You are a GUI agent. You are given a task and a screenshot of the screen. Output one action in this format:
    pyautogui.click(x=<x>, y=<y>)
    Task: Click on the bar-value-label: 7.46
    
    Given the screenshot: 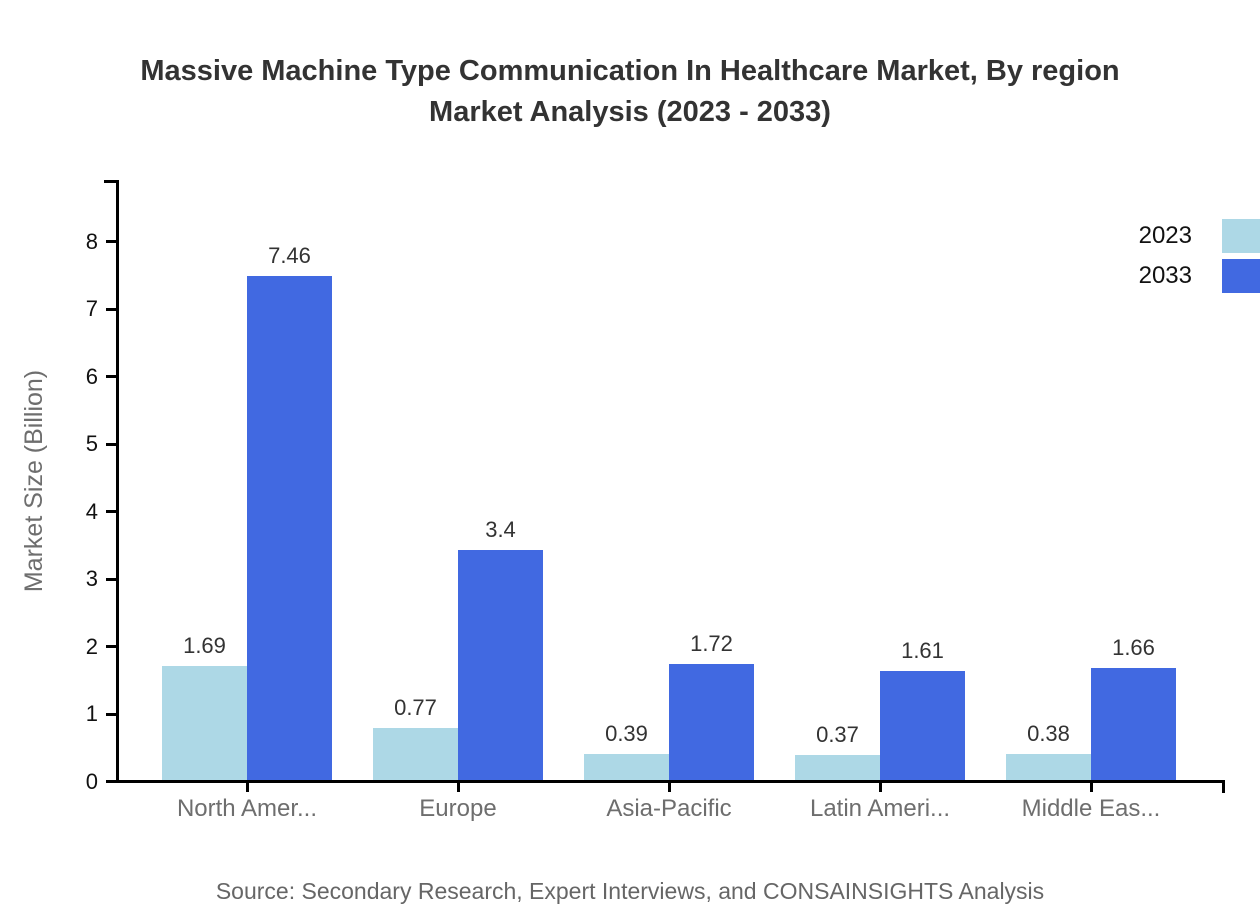 What is the action you would take?
    pyautogui.click(x=289, y=255)
    